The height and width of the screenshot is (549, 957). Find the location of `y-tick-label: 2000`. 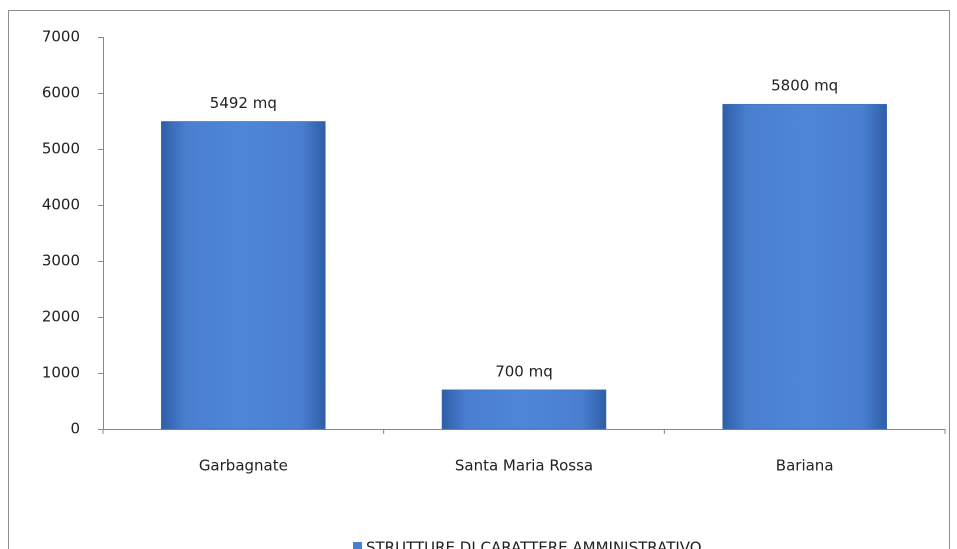

y-tick-label: 2000 is located at coordinates (61, 317).